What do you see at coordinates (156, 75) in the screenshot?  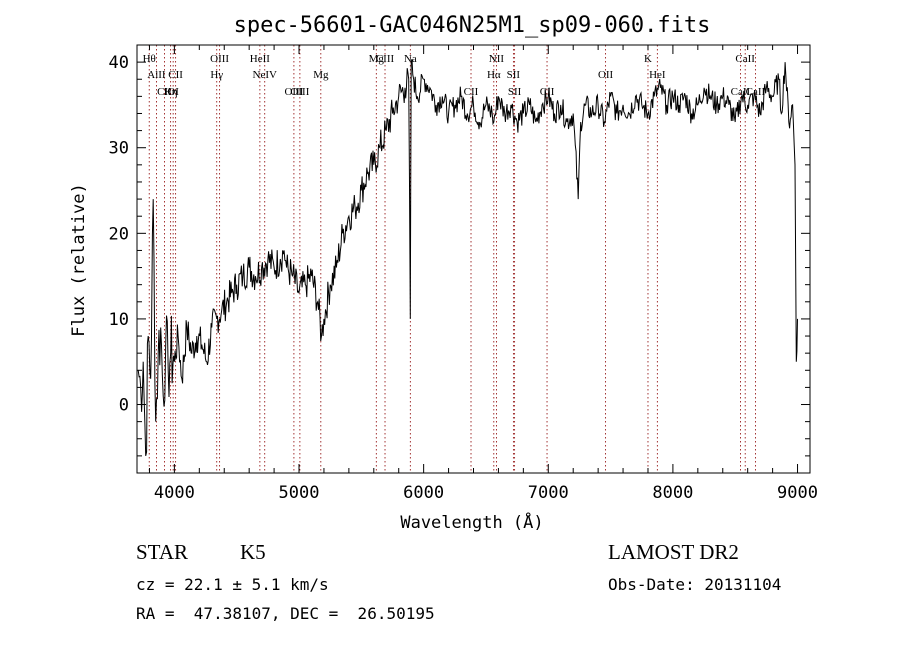 I see `line-marker-label: AlII` at bounding box center [156, 75].